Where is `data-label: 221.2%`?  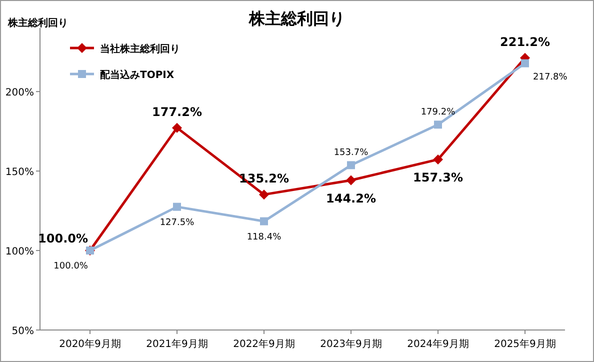 data-label: 221.2% is located at coordinates (525, 41).